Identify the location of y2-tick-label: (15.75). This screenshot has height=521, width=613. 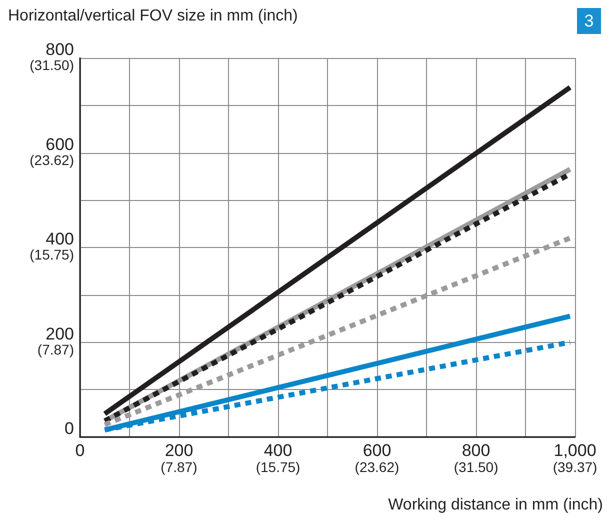
(52, 254).